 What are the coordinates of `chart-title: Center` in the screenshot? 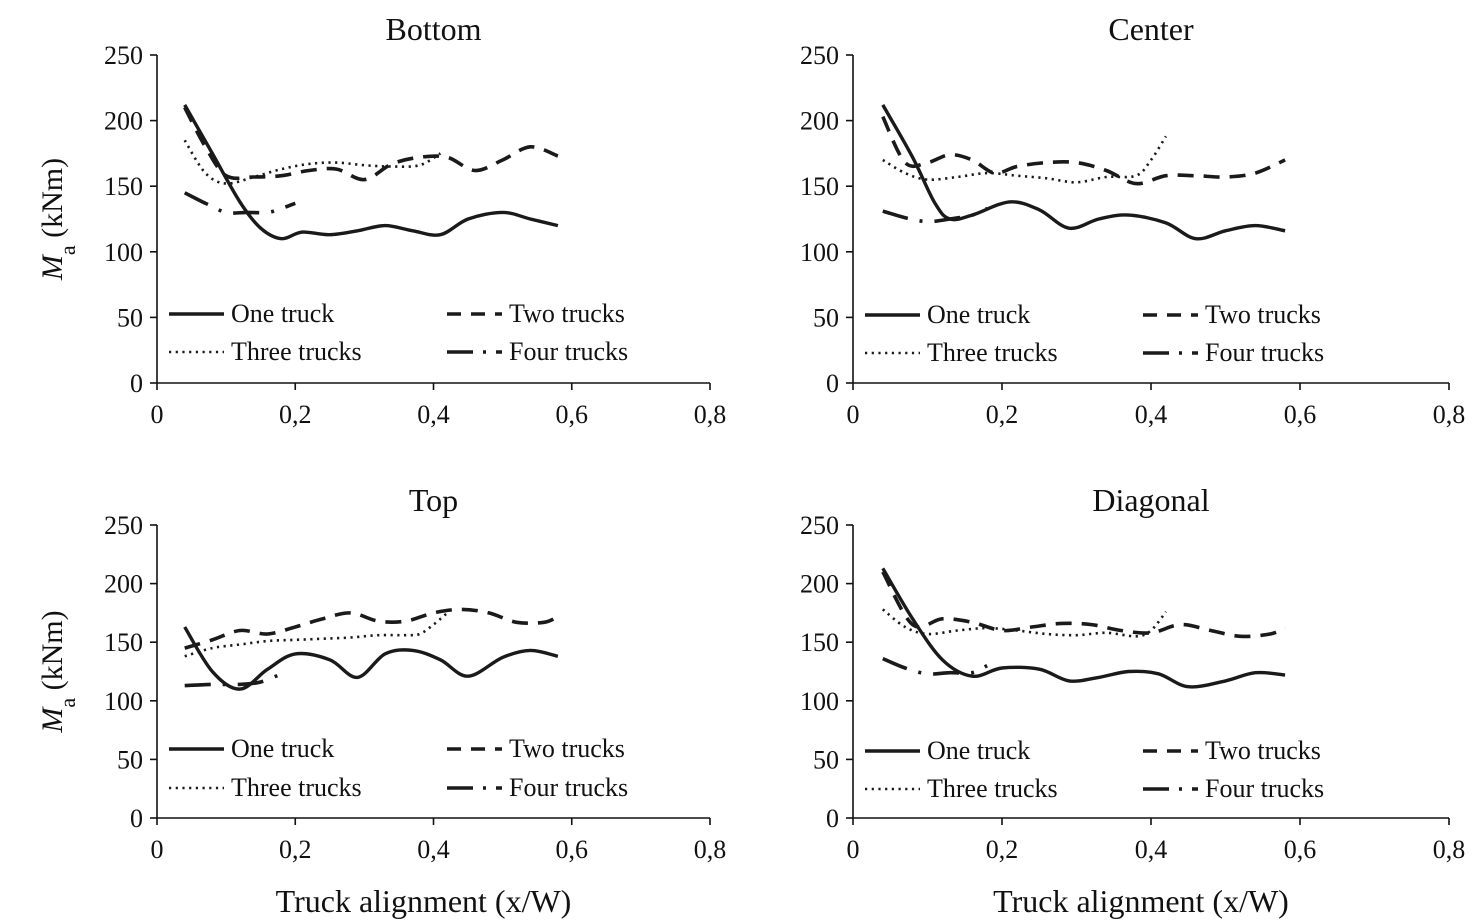 It's located at (1151, 29).